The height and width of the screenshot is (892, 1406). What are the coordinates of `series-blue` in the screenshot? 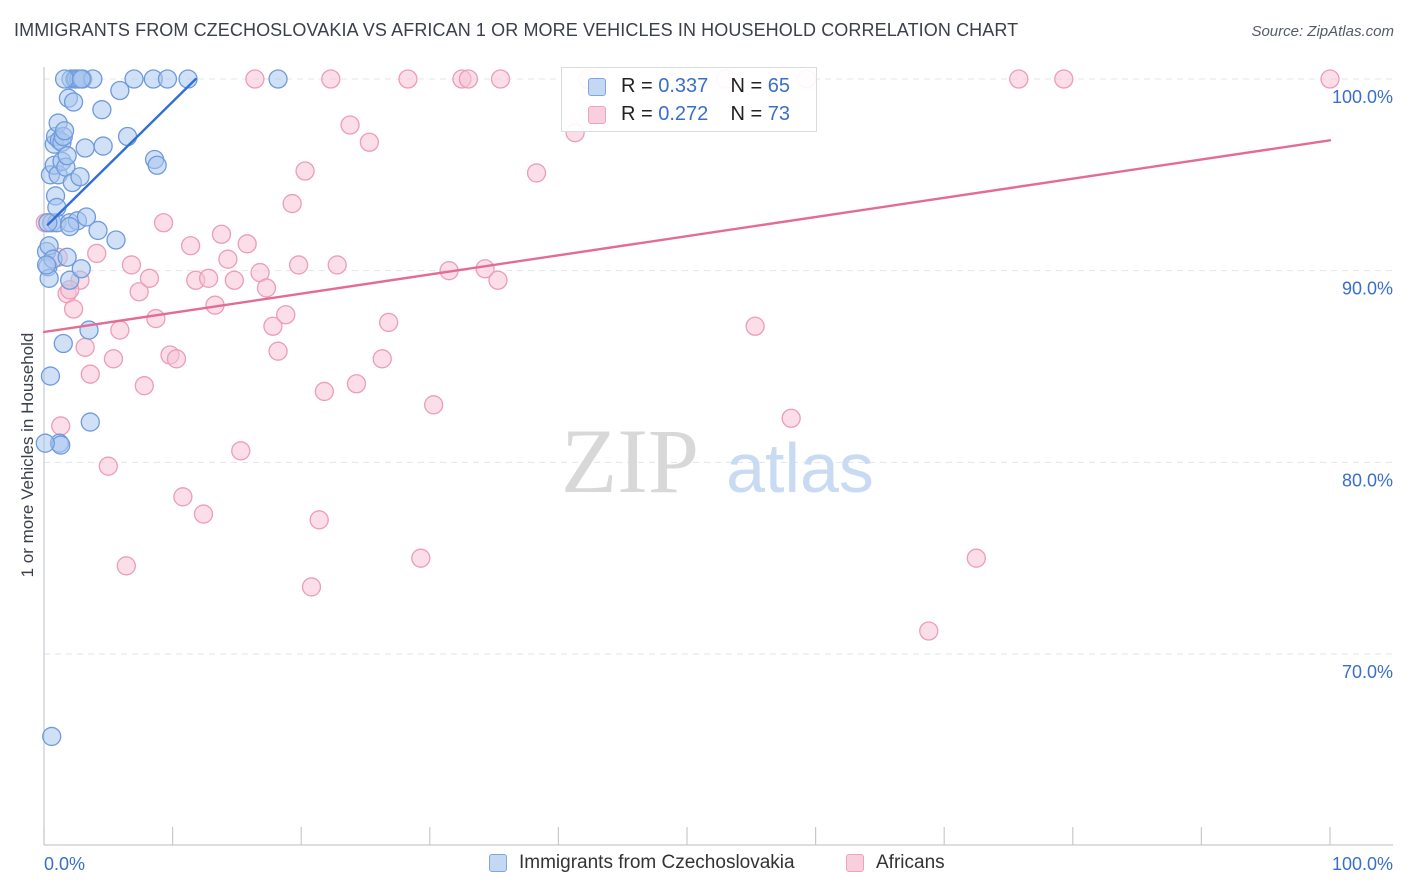 It's located at (161, 408).